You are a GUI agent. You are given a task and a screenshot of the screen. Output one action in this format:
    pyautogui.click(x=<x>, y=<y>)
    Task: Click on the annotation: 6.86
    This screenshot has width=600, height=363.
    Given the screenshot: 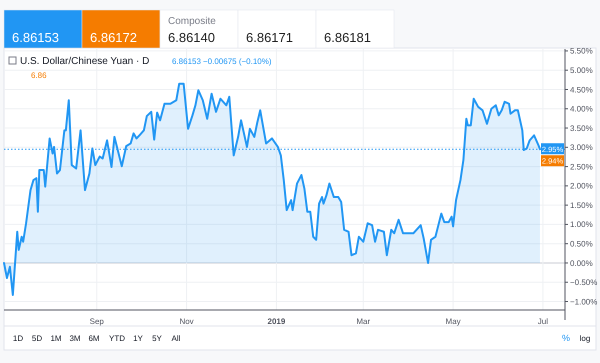 What is the action you would take?
    pyautogui.click(x=39, y=75)
    